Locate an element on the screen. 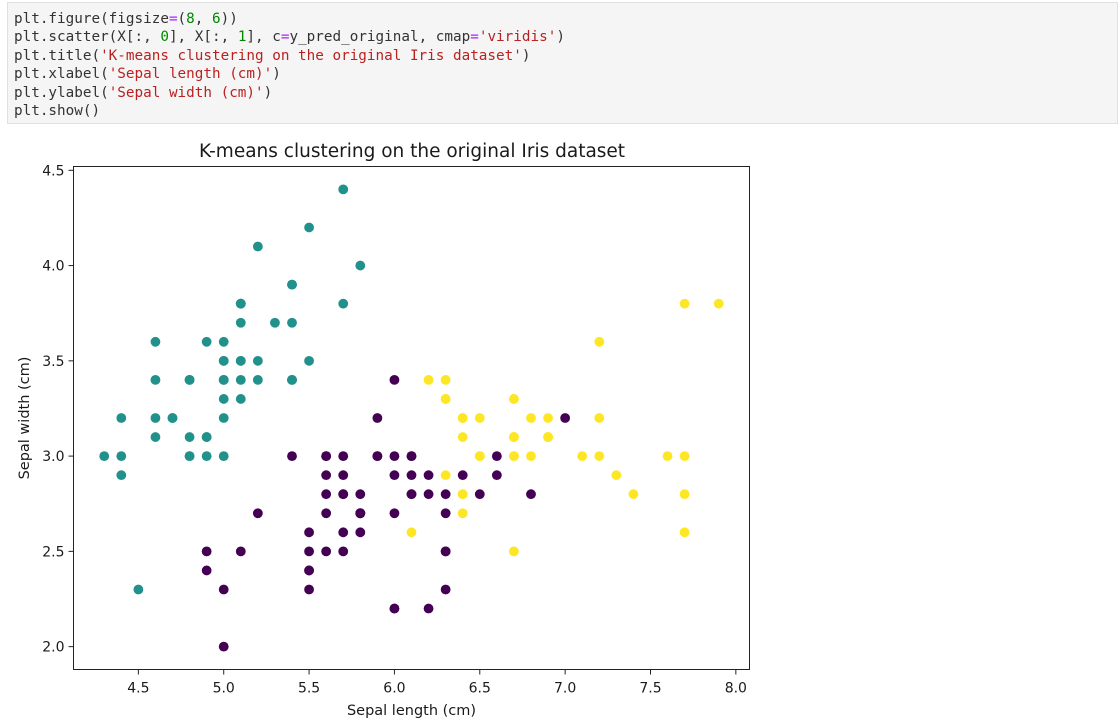 The image size is (1120, 727). x-tick-label: 6.5 is located at coordinates (480, 689).